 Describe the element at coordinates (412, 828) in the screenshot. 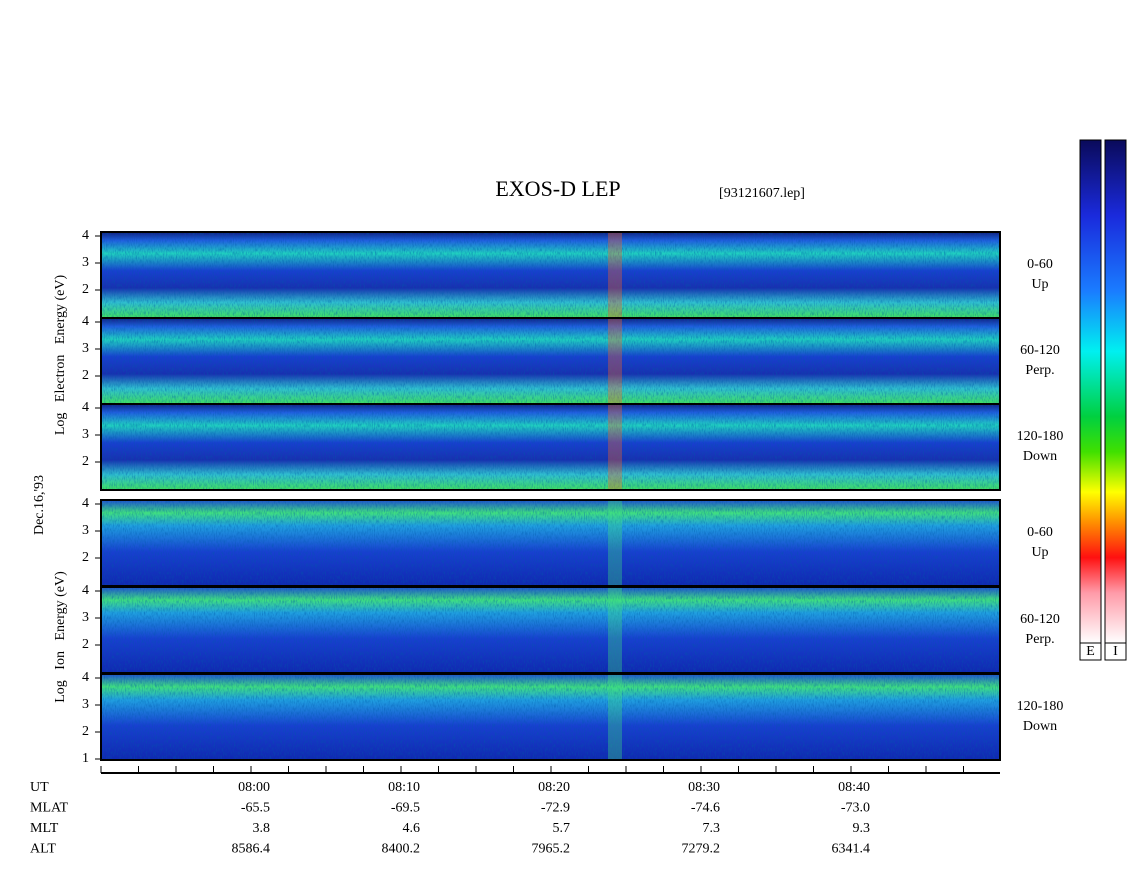

I see `row-value: 4.6` at that location.